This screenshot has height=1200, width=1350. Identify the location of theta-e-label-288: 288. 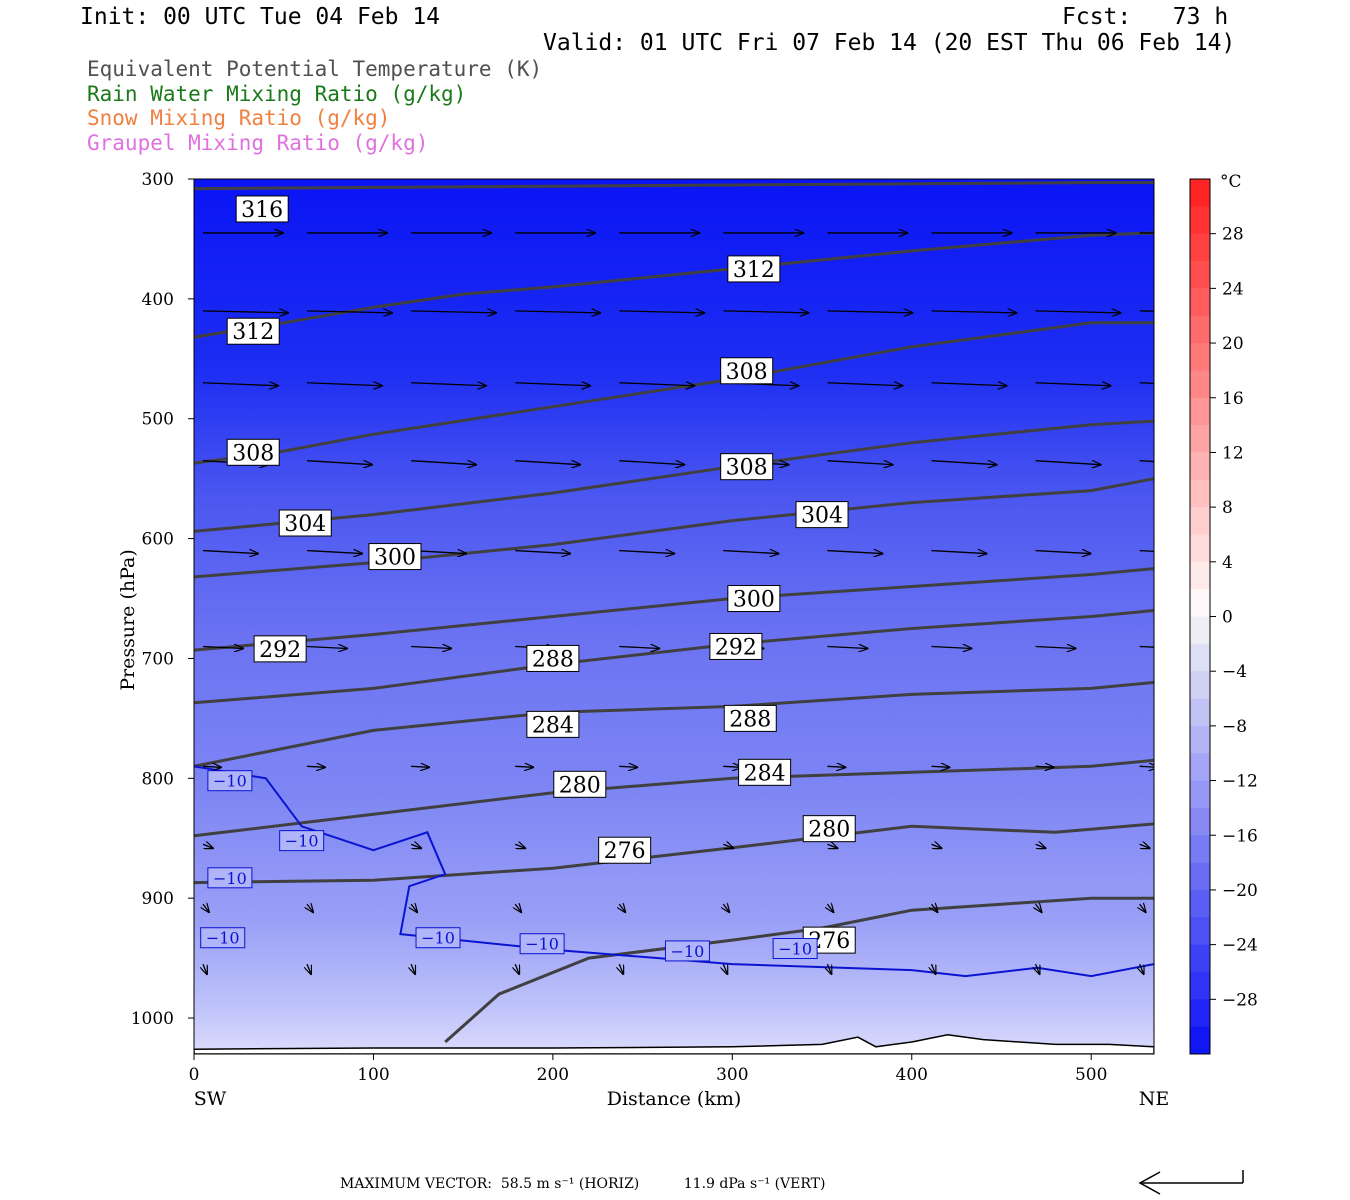
(553, 658).